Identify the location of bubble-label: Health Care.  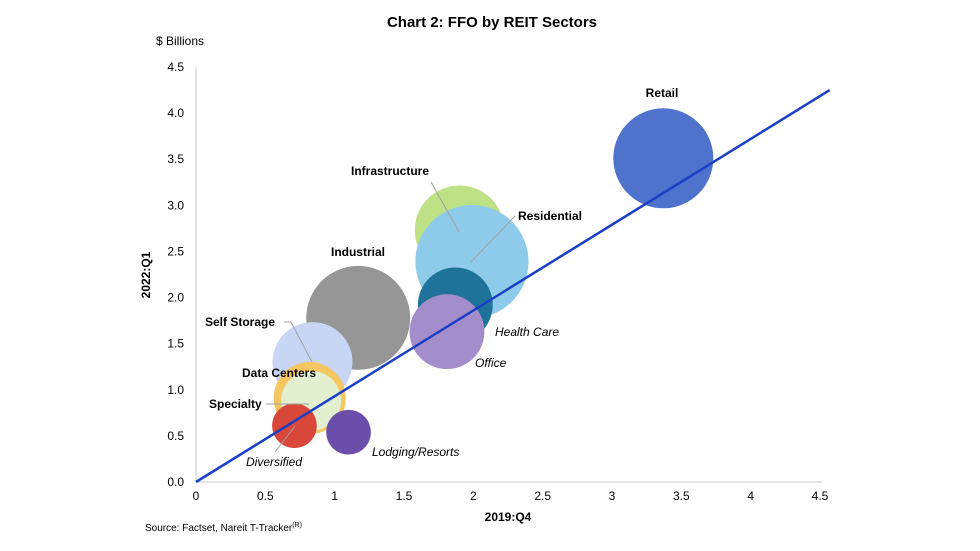
(527, 332).